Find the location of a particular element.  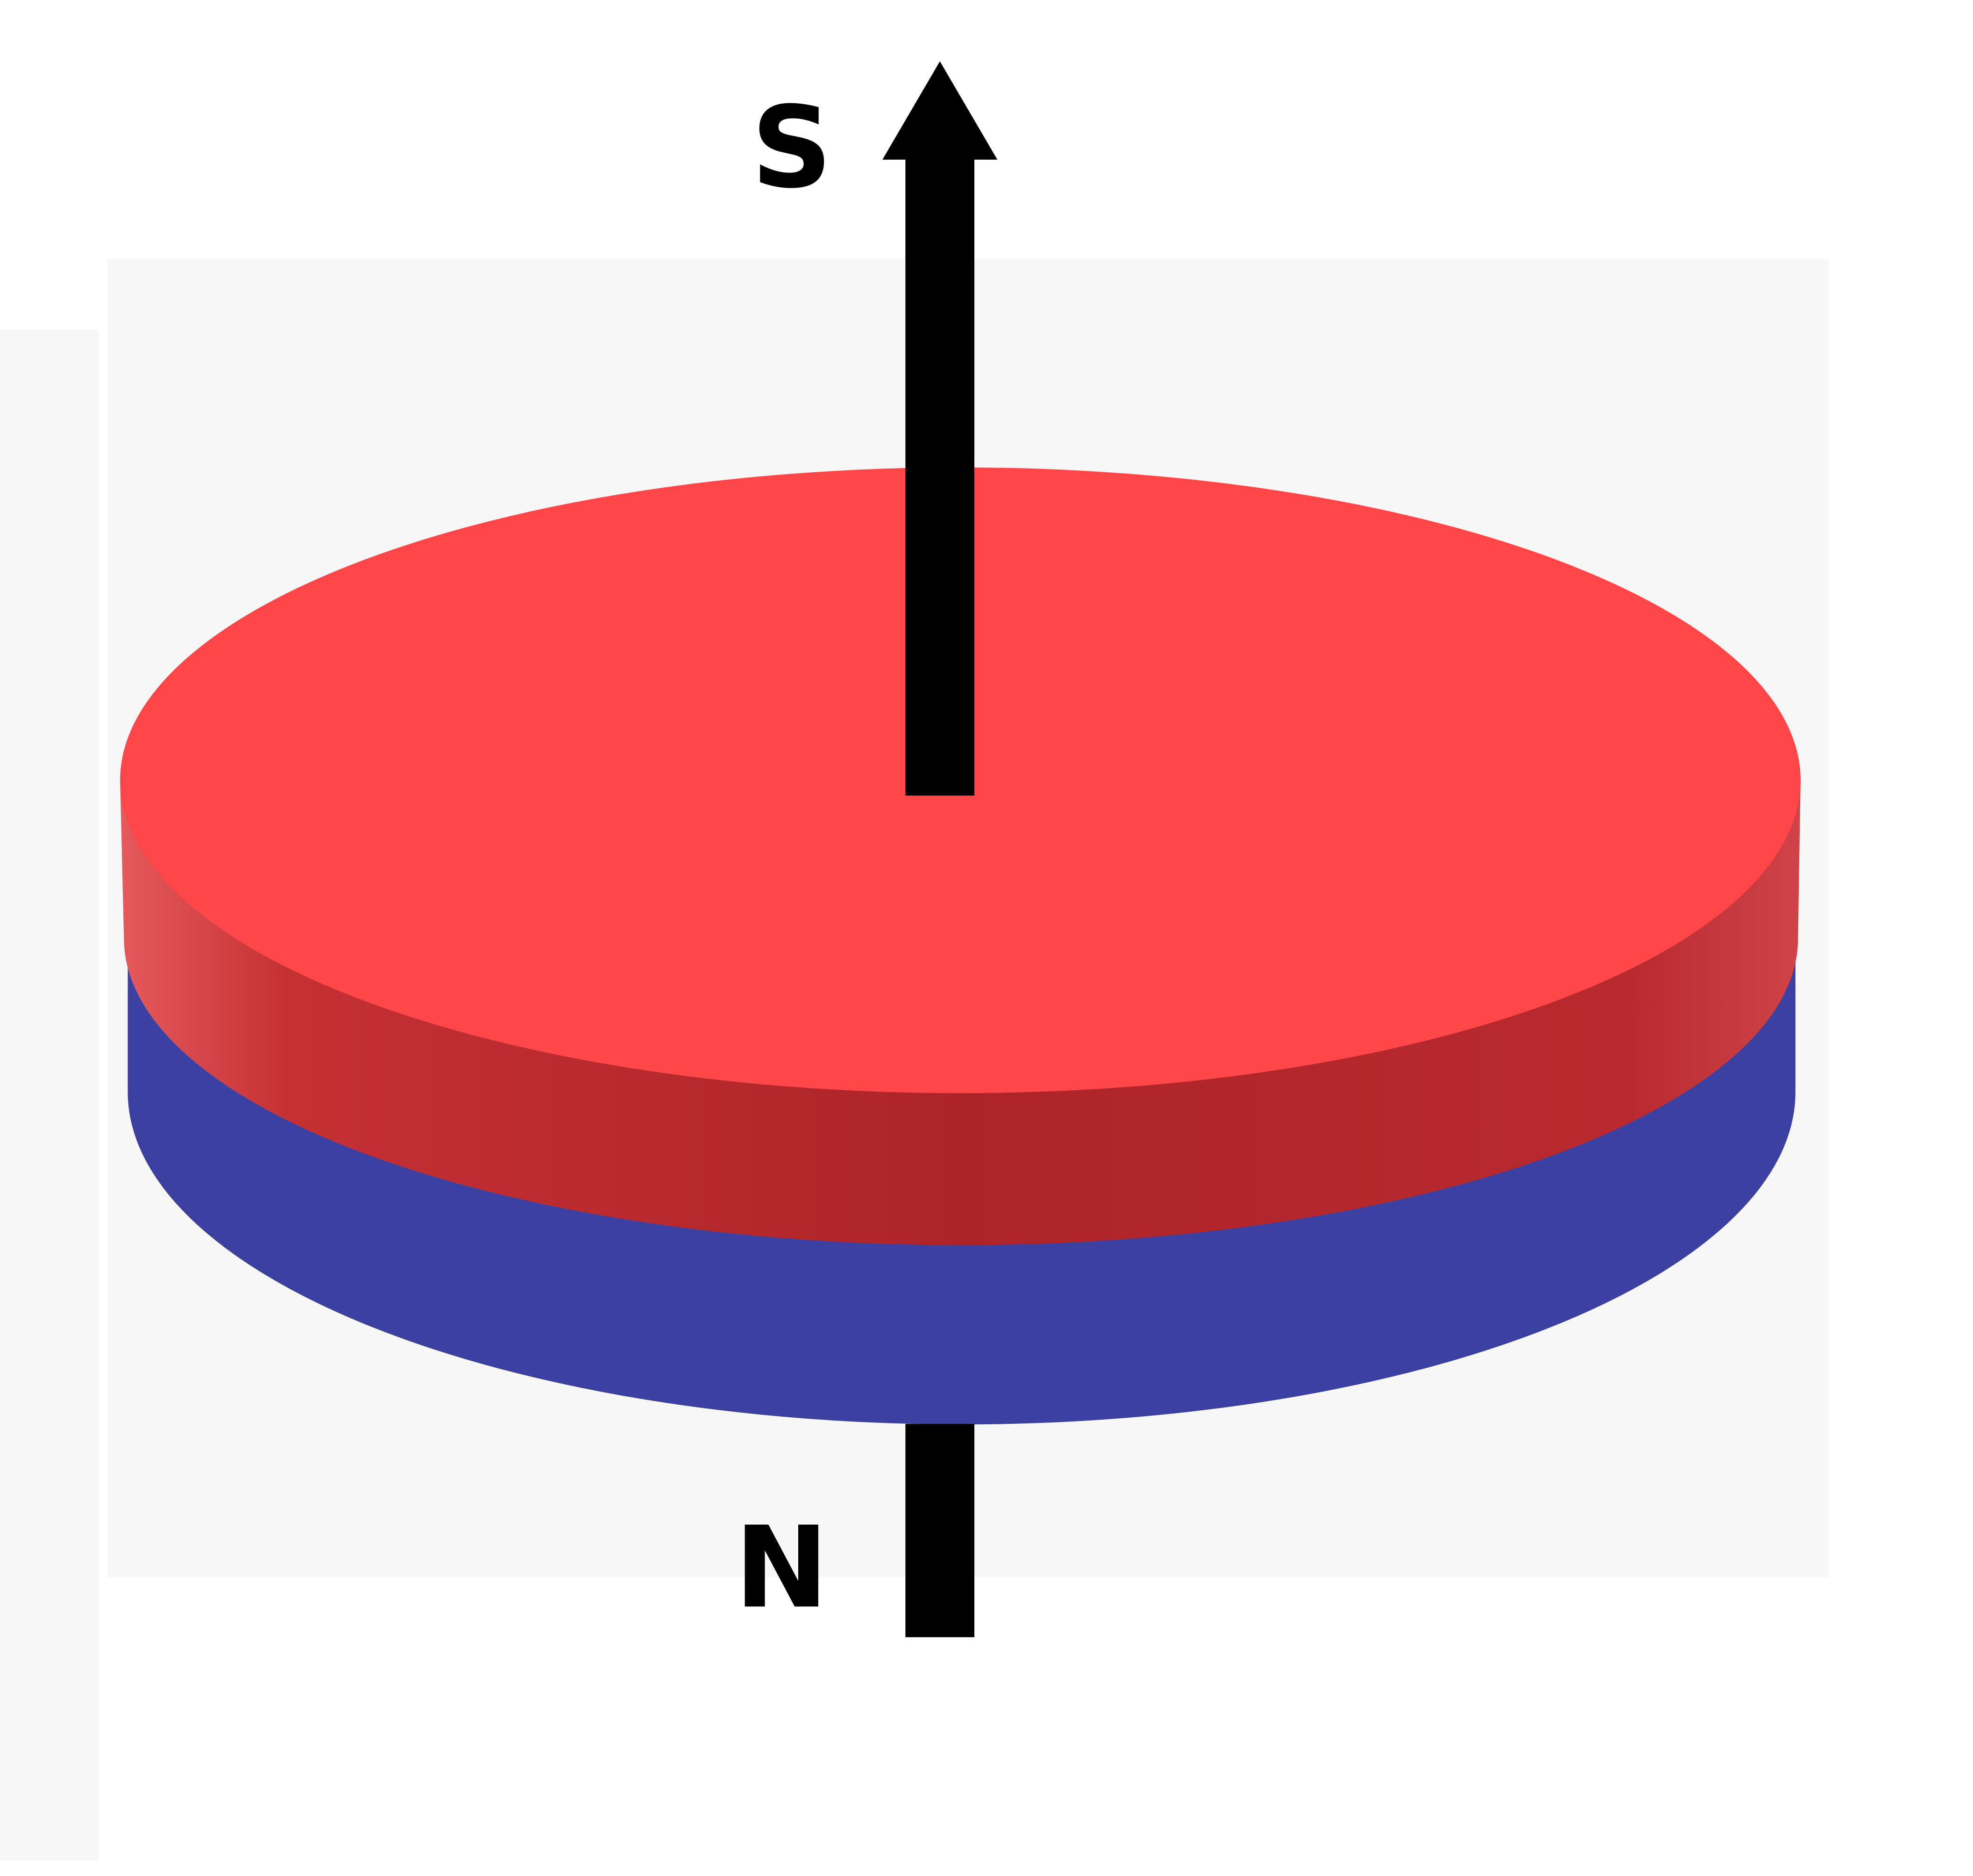

south-pole-label: S is located at coordinates (791, 147).